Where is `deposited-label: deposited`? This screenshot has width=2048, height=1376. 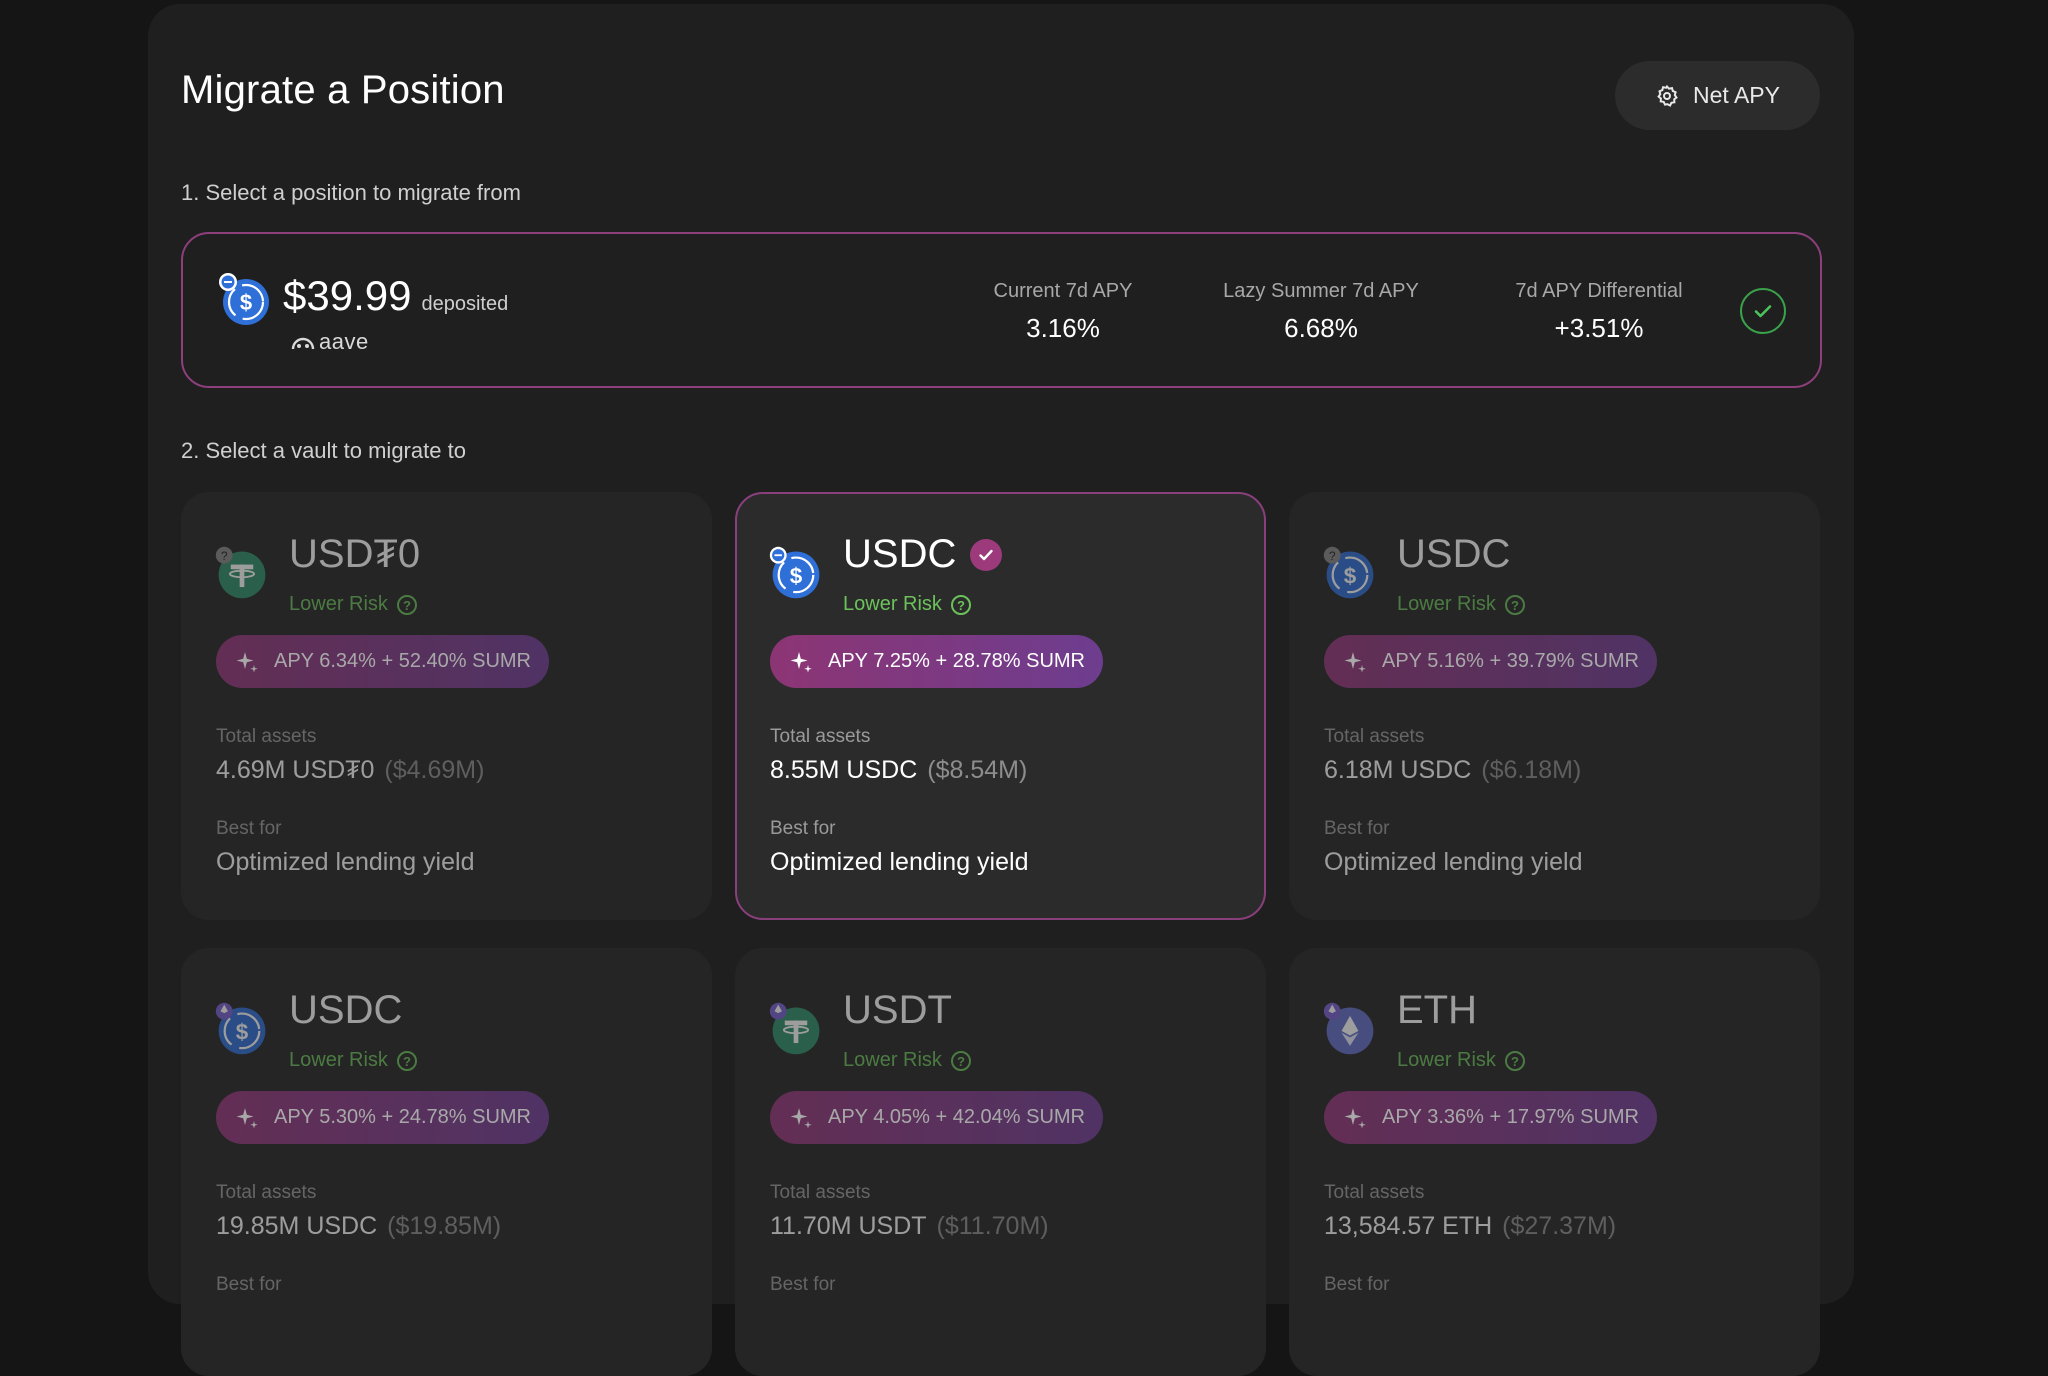 deposited-label: deposited is located at coordinates (465, 304).